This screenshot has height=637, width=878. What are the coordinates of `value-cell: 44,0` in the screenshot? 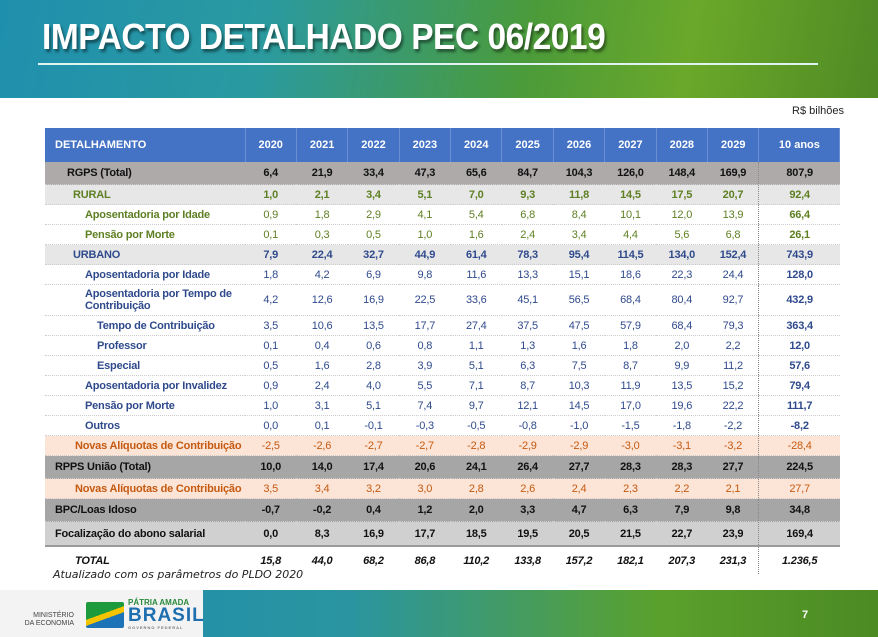 It's located at (322, 559).